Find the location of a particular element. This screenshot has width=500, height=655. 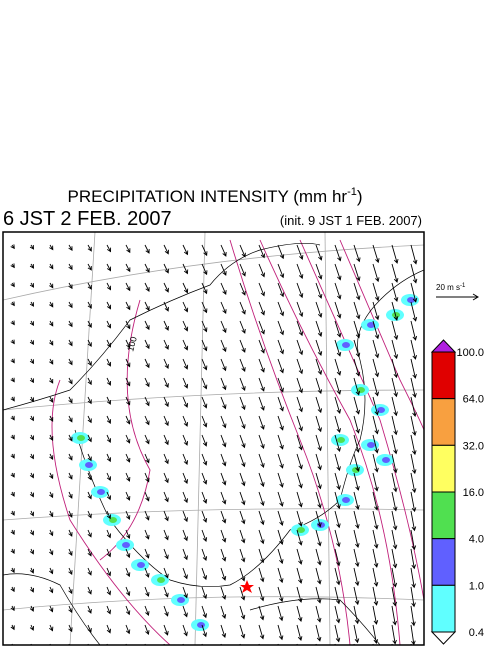

colorbar-label: 0.4 is located at coordinates (476, 633).